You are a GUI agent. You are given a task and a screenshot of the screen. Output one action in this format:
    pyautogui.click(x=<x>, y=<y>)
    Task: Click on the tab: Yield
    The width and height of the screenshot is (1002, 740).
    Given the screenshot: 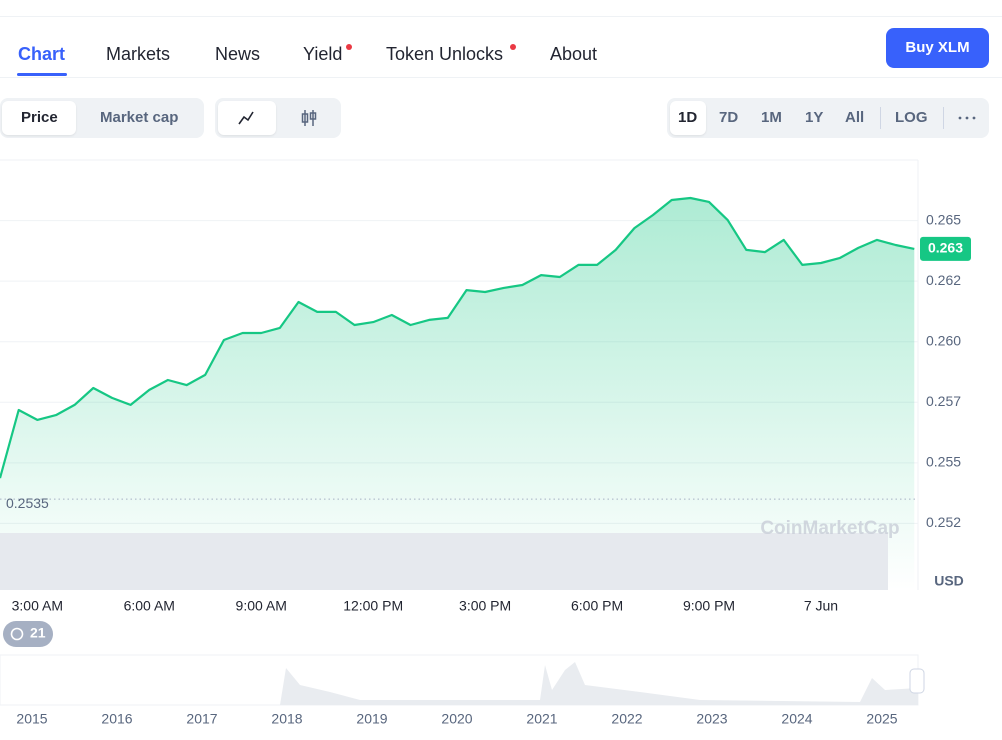 What is the action you would take?
    pyautogui.click(x=323, y=54)
    